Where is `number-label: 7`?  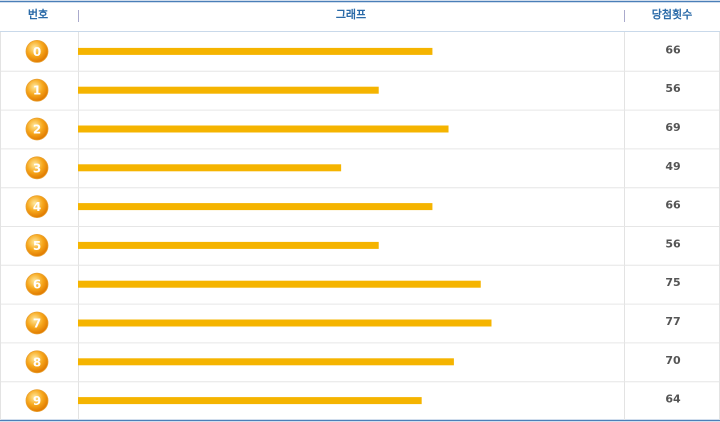 number-label: 7 is located at coordinates (37, 324).